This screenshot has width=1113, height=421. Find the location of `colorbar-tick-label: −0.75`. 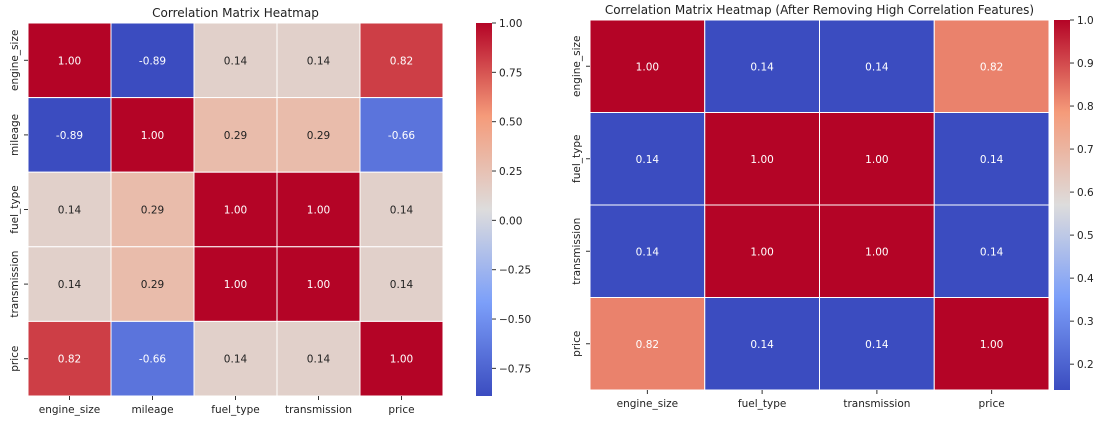

colorbar-tick-label: −0.75 is located at coordinates (515, 369).